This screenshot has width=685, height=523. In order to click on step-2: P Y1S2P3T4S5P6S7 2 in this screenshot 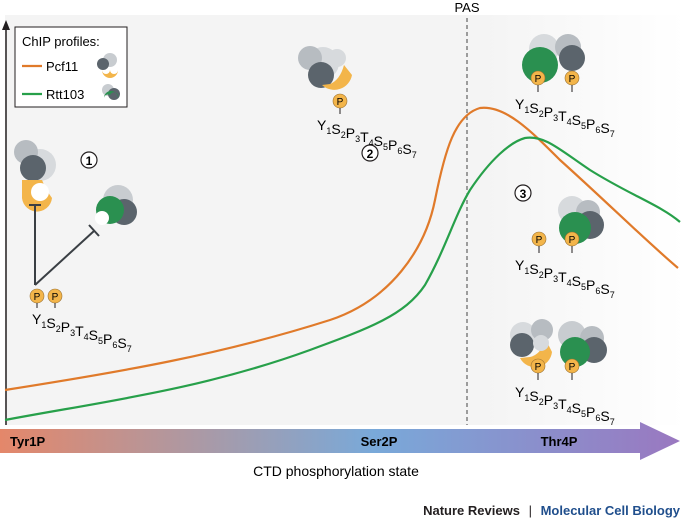, I will do `click(357, 104)`.